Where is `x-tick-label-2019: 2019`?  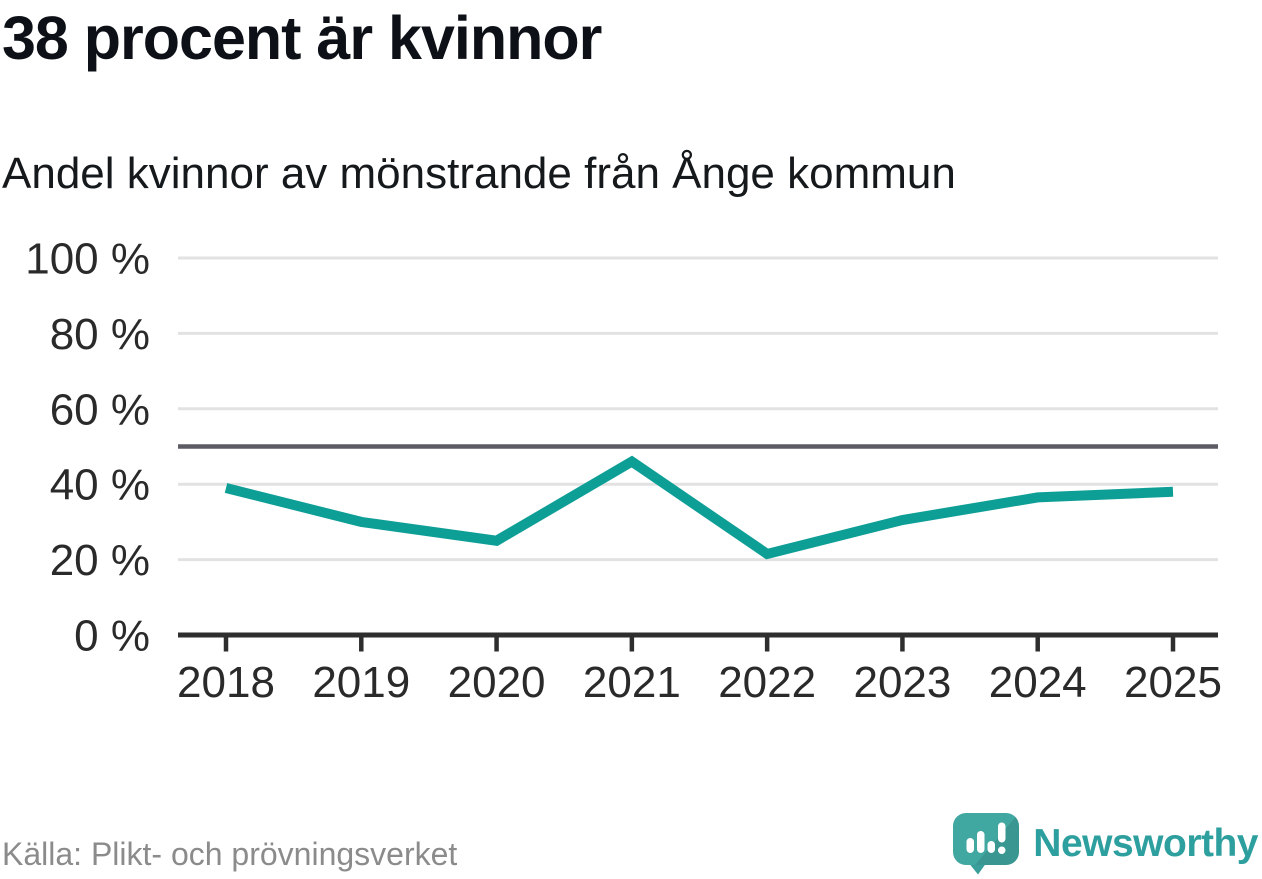
x-tick-label-2019: 2019 is located at coordinates (361, 682).